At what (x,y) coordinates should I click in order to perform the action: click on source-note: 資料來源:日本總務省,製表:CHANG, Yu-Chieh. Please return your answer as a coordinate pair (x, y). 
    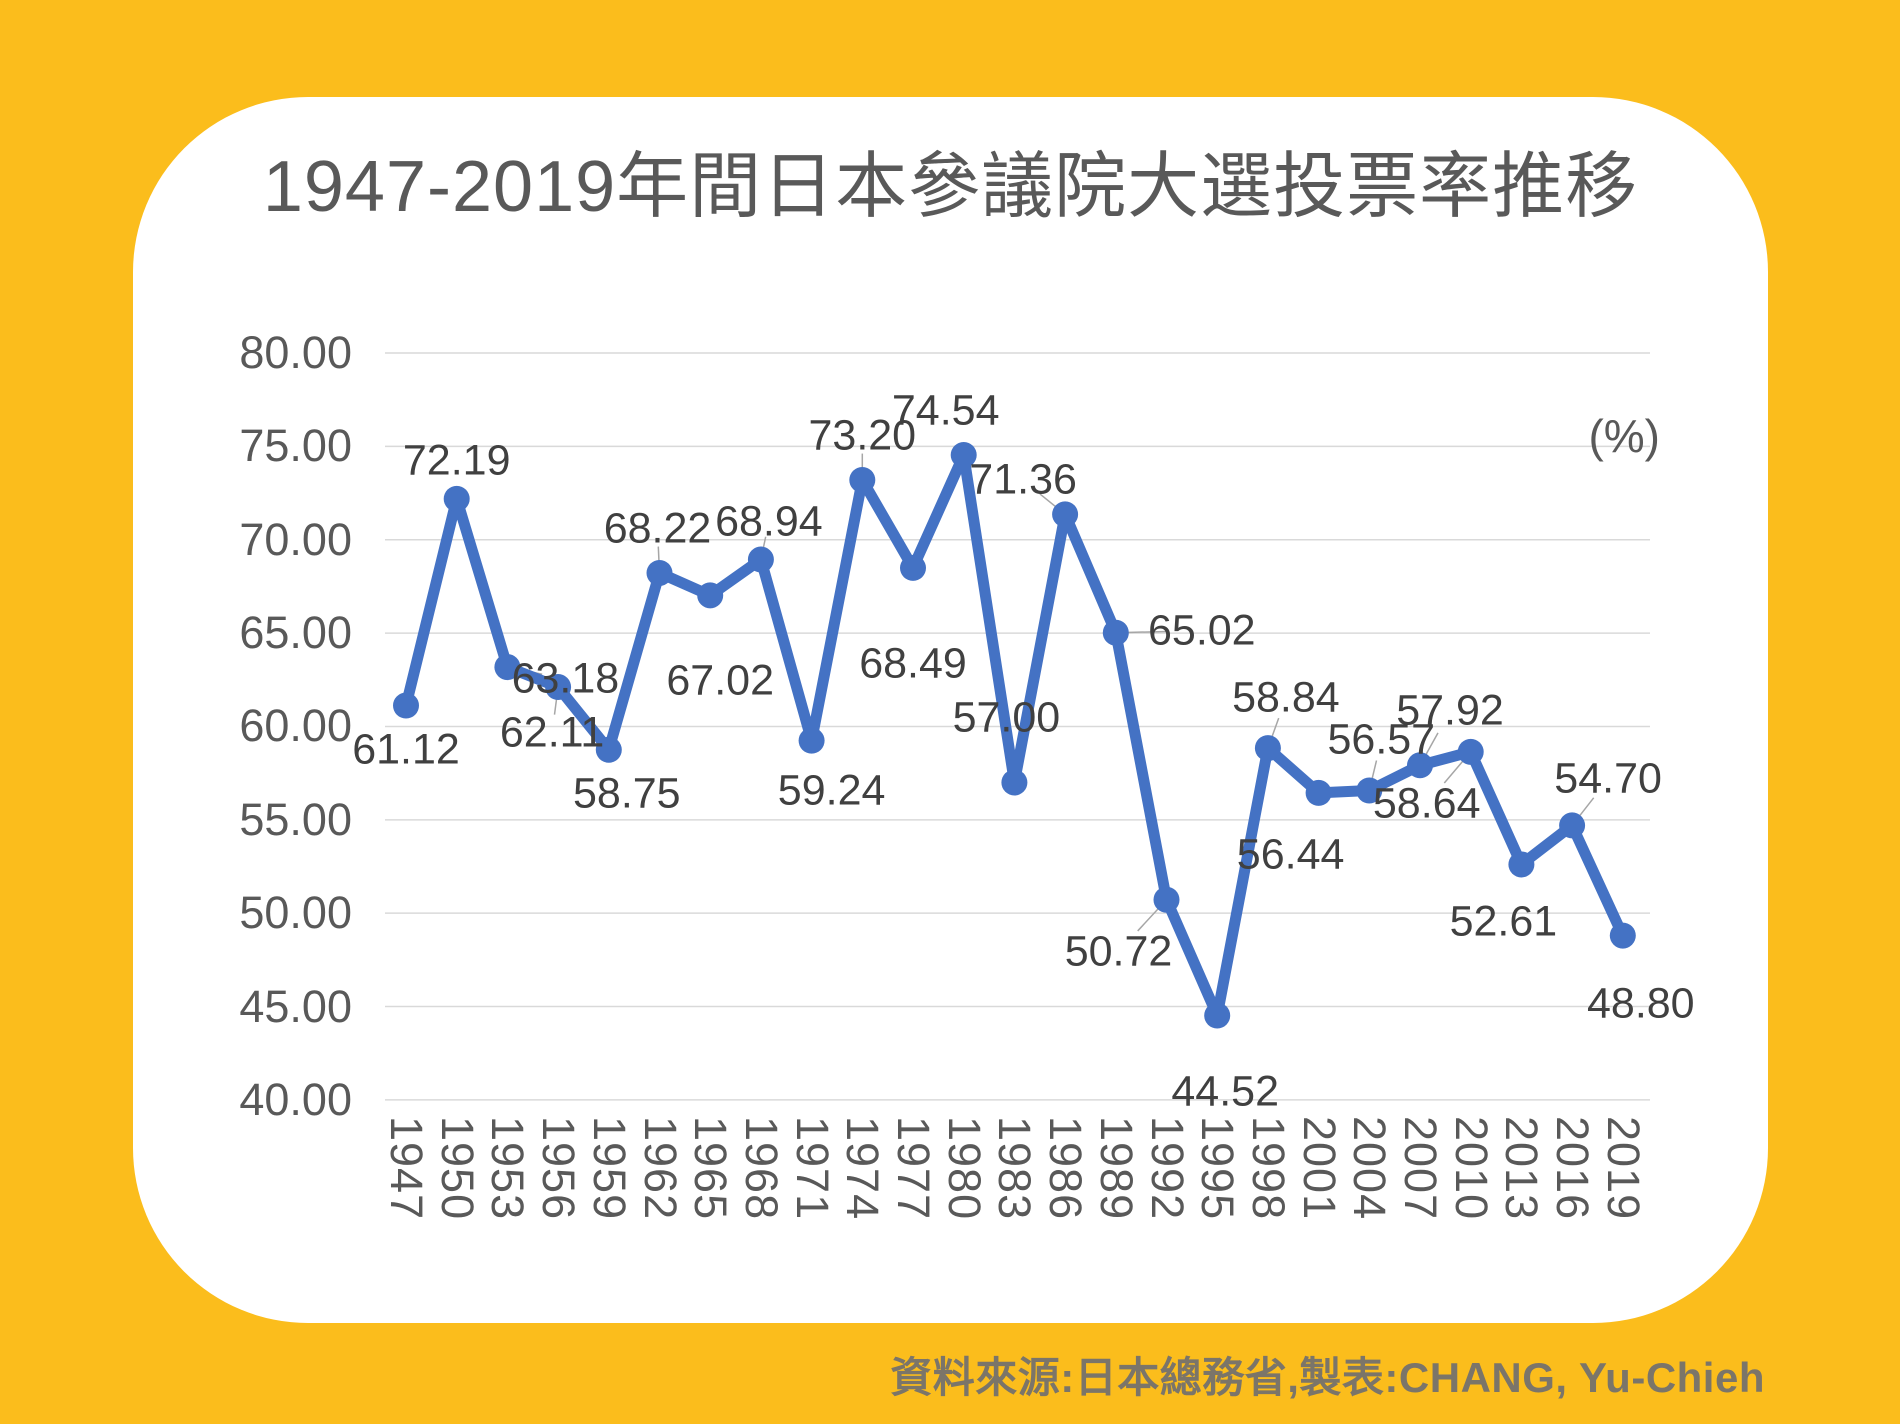
    Looking at the image, I should click on (1327, 1377).